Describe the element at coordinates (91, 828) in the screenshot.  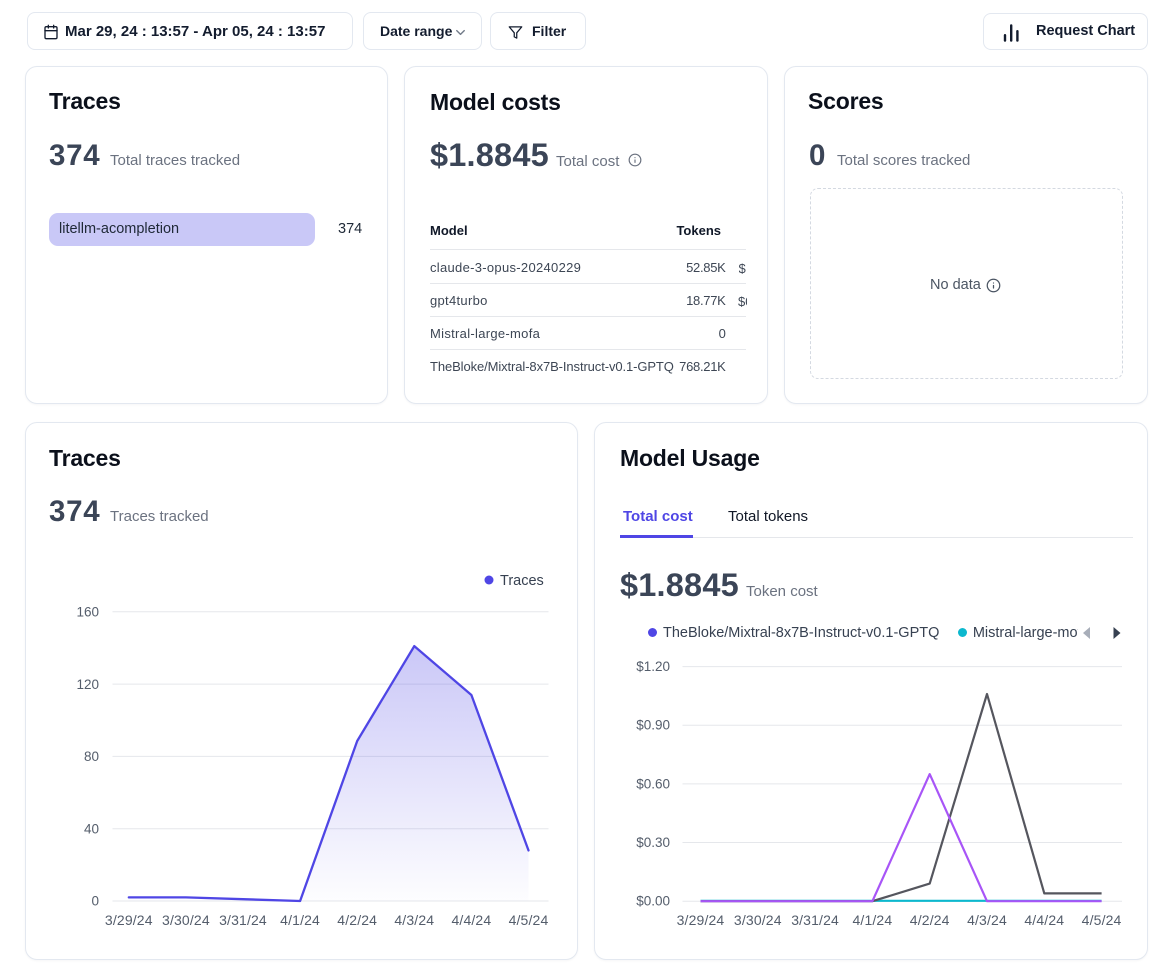
I see `svg-text: 40` at that location.